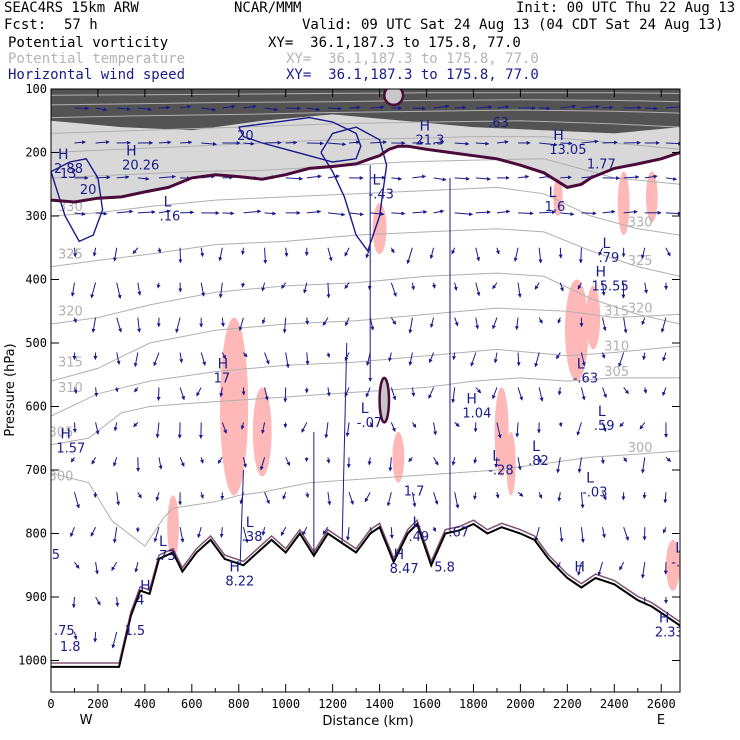  What do you see at coordinates (71, 8) in the screenshot?
I see `model-title: SEAC4RS 15km ARW` at bounding box center [71, 8].